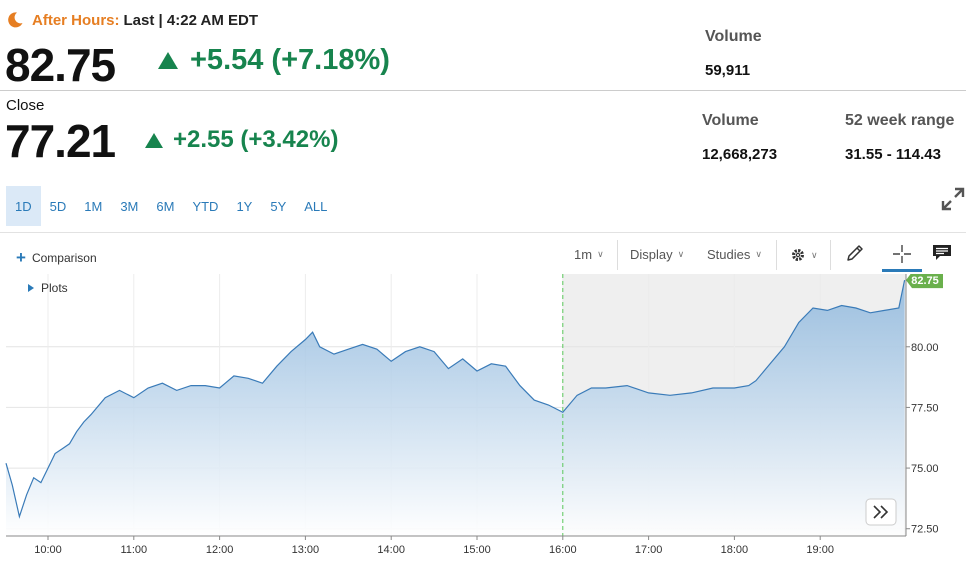 The image size is (969, 561). What do you see at coordinates (23, 206) in the screenshot?
I see `tab-1d: 1D` at bounding box center [23, 206].